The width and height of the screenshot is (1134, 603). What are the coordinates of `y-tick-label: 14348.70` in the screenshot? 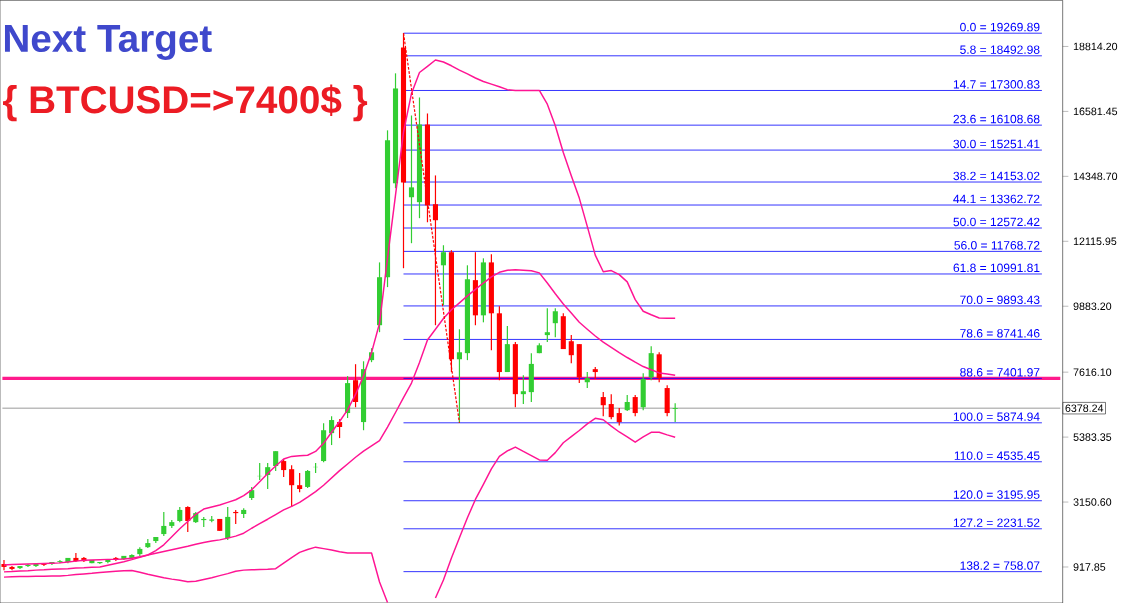 It's located at (1095, 176).